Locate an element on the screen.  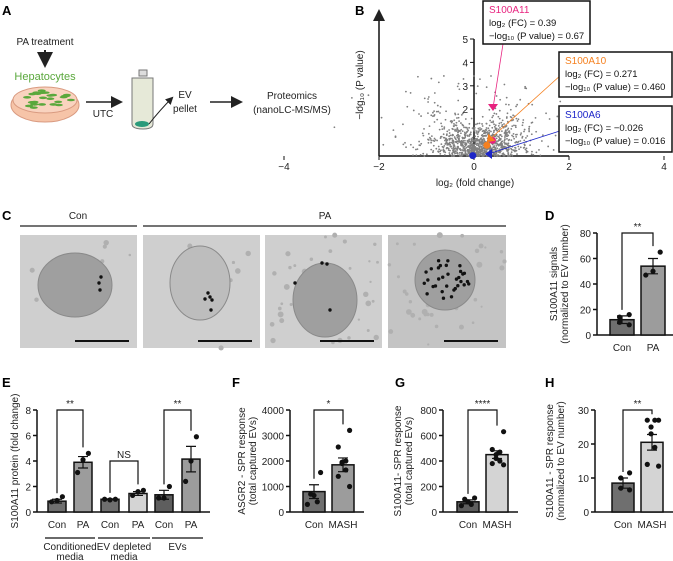
panel-label-g: G is located at coordinates (400, 382).